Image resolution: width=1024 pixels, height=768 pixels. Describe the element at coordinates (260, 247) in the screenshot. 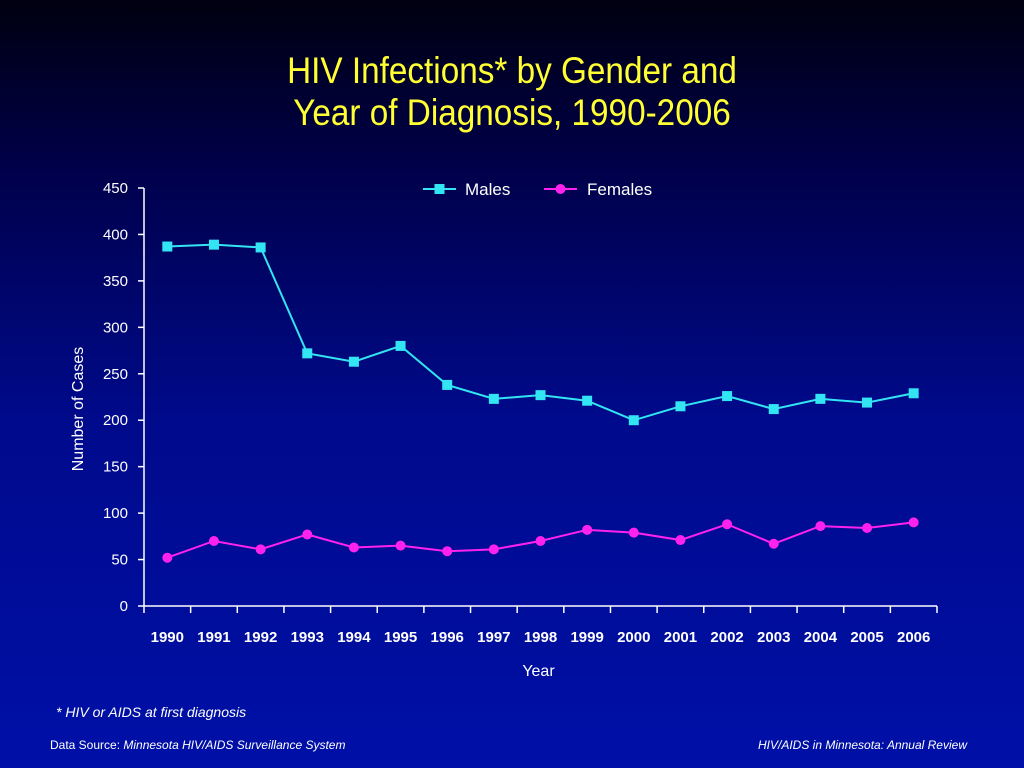

I see `males-point-1992` at that location.